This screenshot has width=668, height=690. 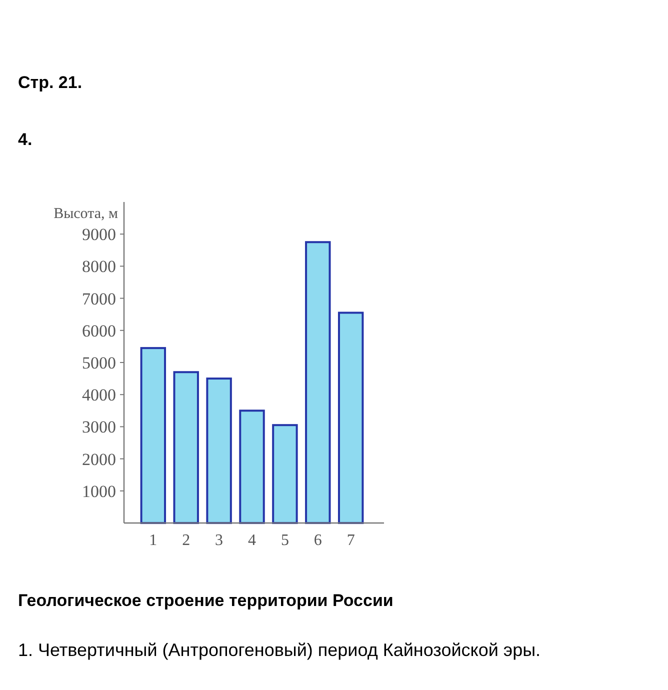 What do you see at coordinates (99, 234) in the screenshot?
I see `y-tick-label: 9000` at bounding box center [99, 234].